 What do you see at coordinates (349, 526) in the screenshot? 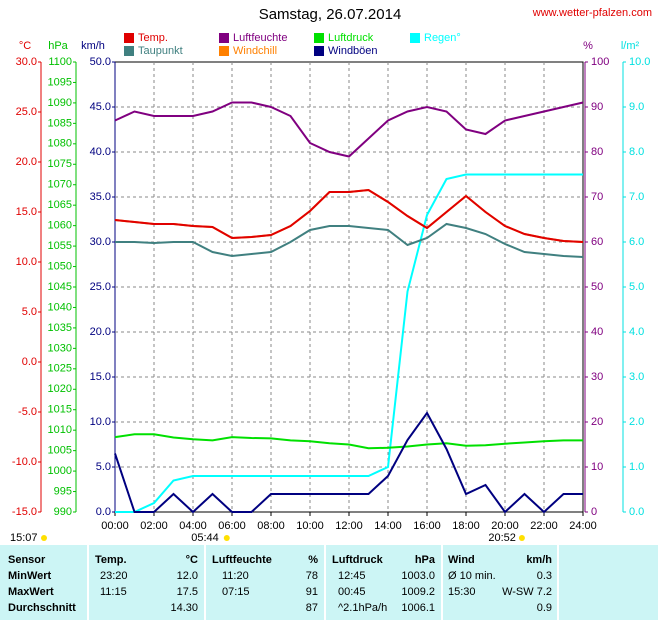
I see `x-tick-label: 12:00` at bounding box center [349, 526].